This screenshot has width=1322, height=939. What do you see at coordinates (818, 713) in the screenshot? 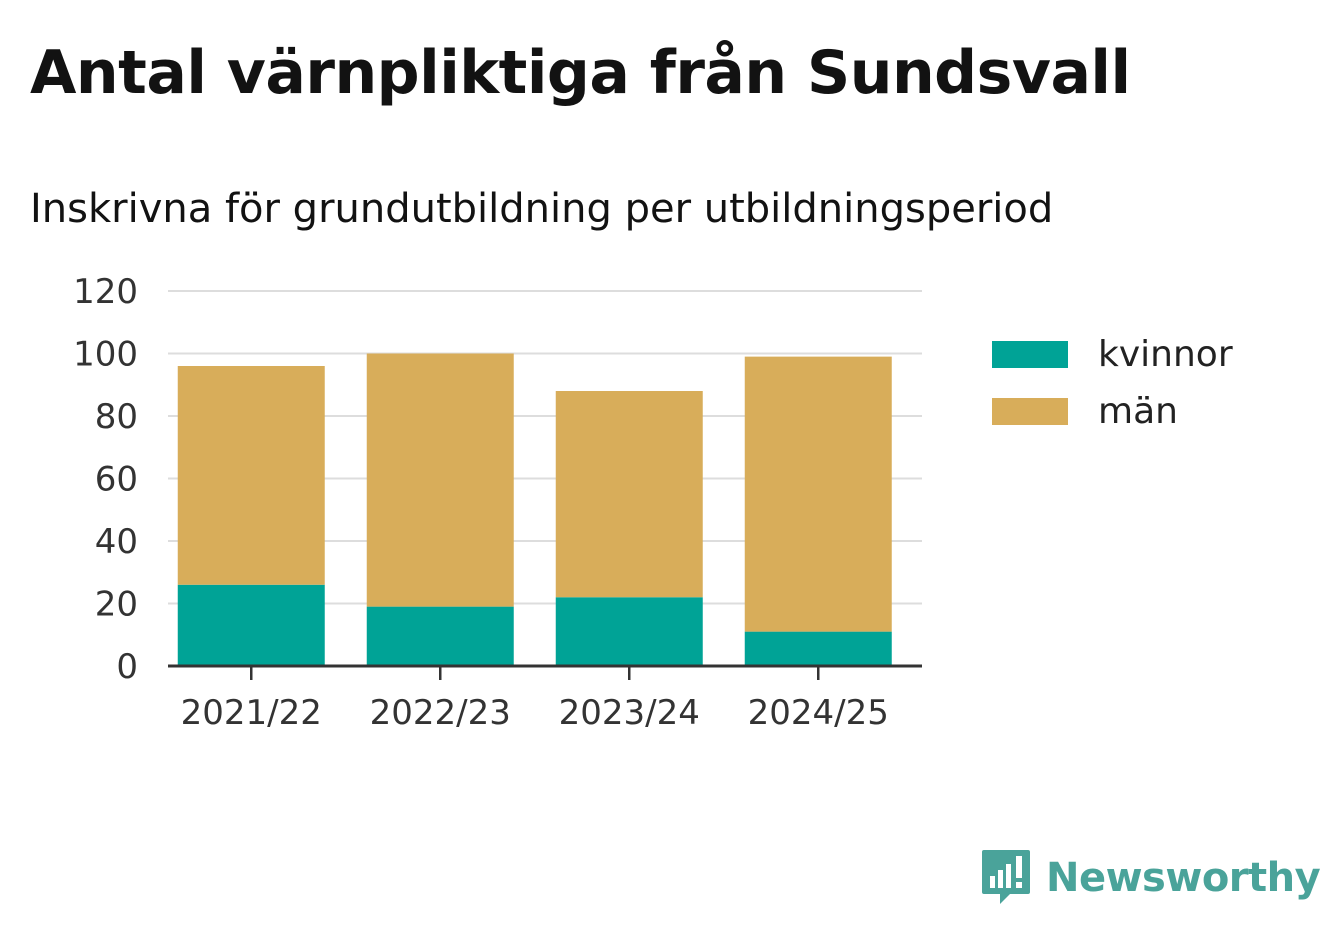
I see `x-tick-label-2024/25: 2024/25` at bounding box center [818, 713].